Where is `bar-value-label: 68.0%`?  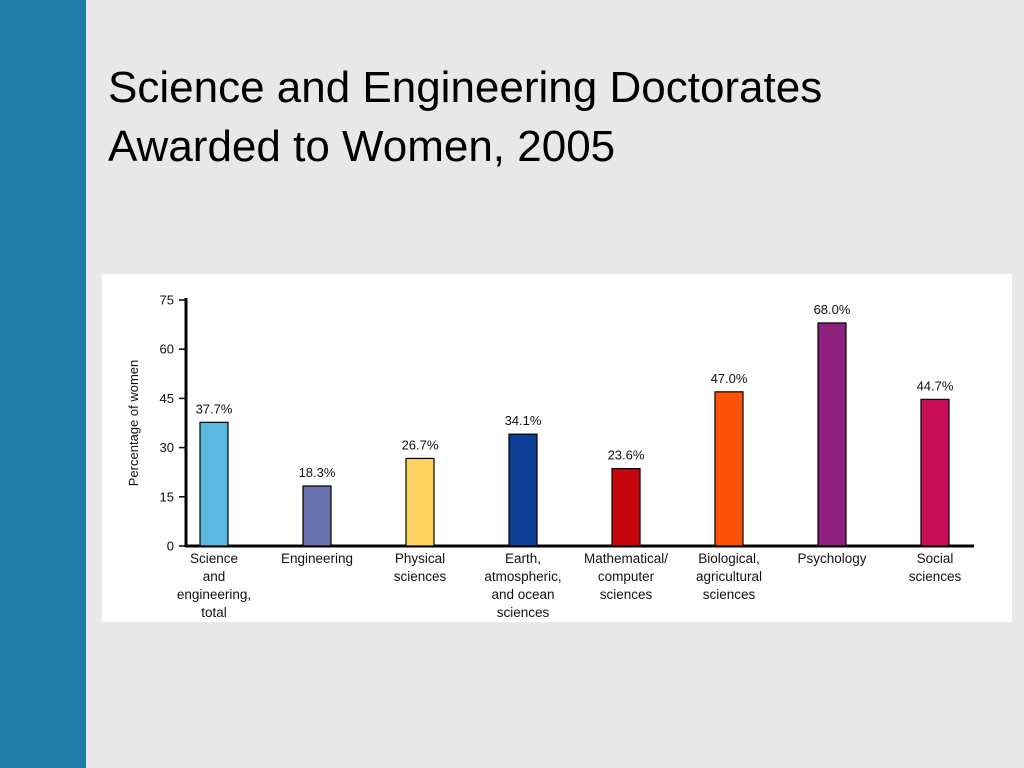 bar-value-label: 68.0% is located at coordinates (832, 309).